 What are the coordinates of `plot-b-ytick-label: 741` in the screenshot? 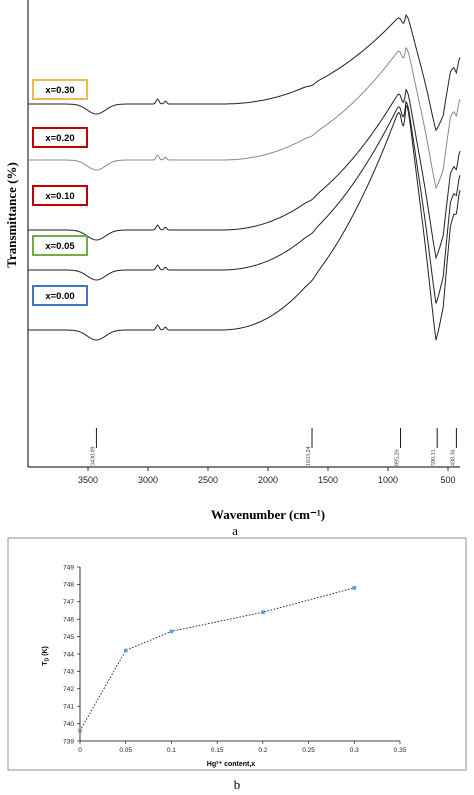 It's located at (68, 707).